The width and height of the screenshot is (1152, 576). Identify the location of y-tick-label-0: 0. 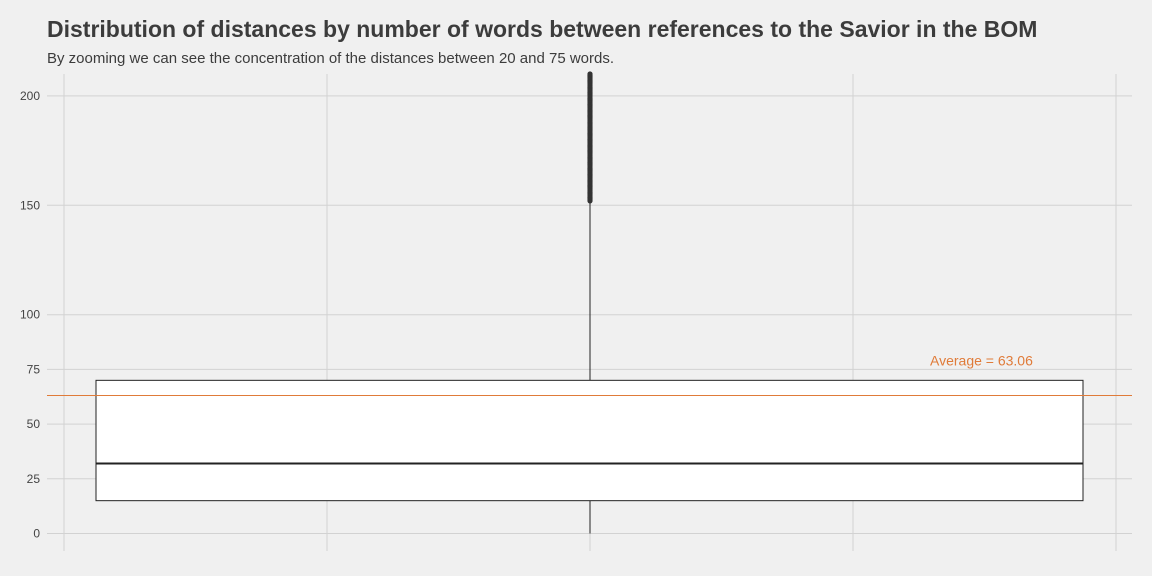
(36, 533).